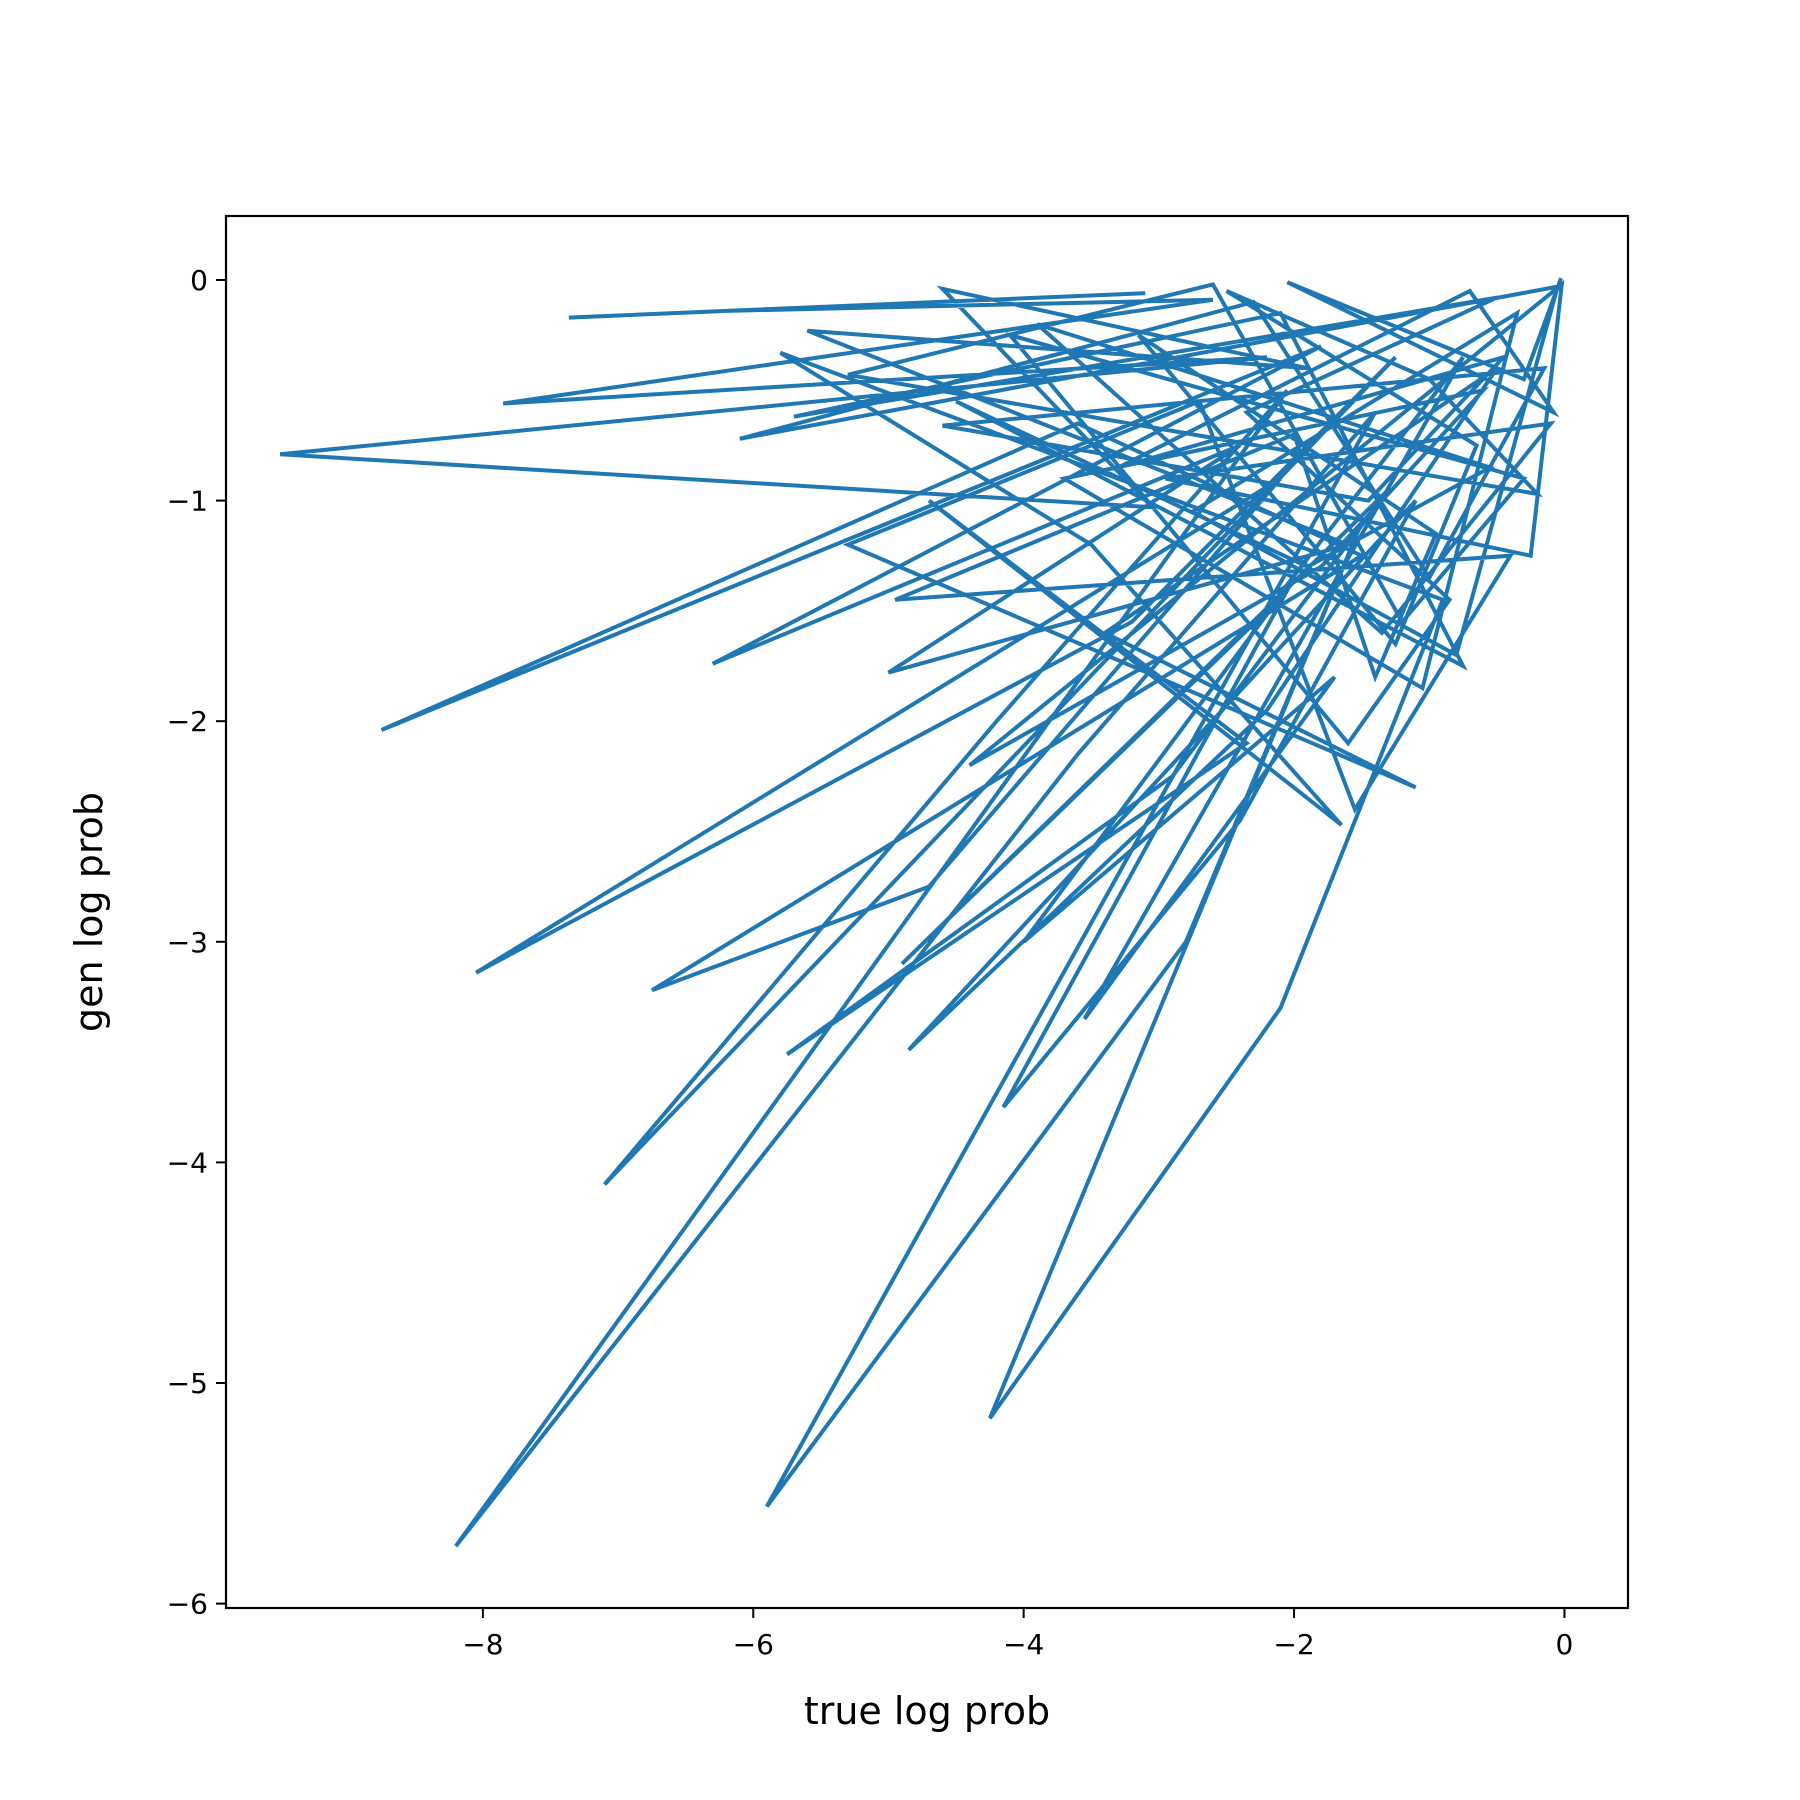 Image resolution: width=1800 pixels, height=1800 pixels. What do you see at coordinates (187, 1604) in the screenshot?
I see `y-tick-label: −6` at bounding box center [187, 1604].